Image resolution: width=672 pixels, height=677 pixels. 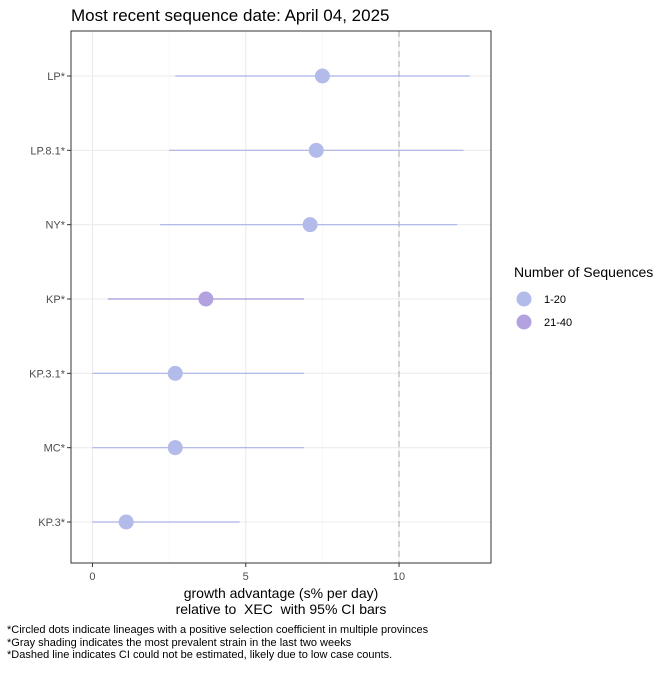 What do you see at coordinates (47, 151) in the screenshot?
I see `y-tick-label: LP.8.1*` at bounding box center [47, 151].